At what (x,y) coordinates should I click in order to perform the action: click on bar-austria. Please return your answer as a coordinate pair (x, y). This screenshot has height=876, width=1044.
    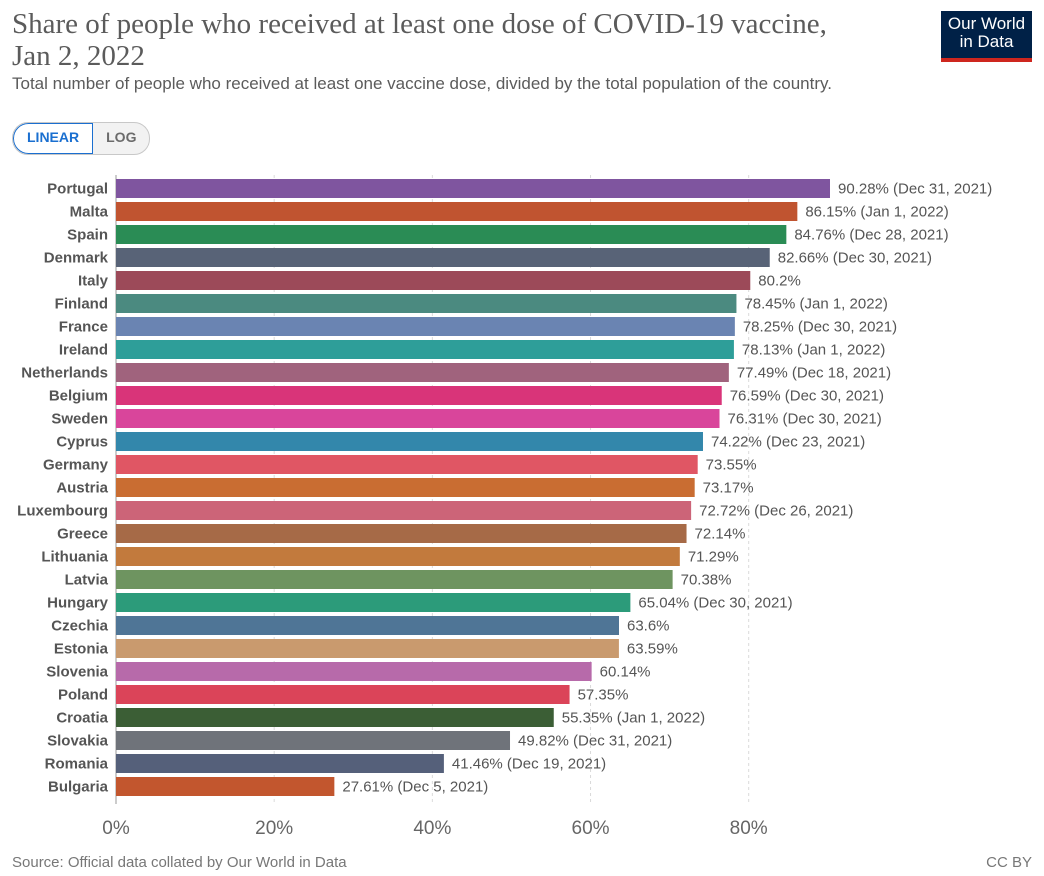
    Looking at the image, I should click on (405, 487).